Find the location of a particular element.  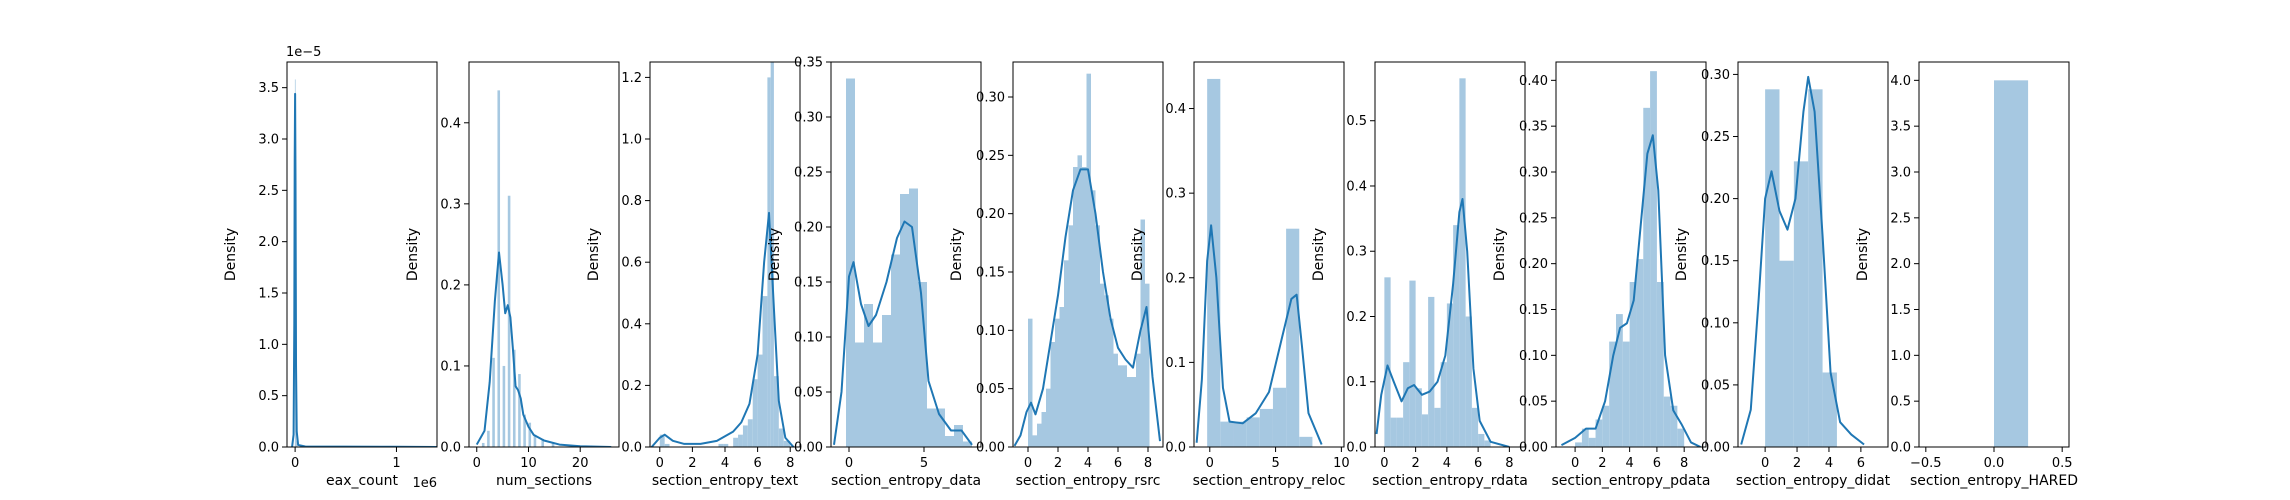

y-tick-label: 0.05 is located at coordinates (808, 393).